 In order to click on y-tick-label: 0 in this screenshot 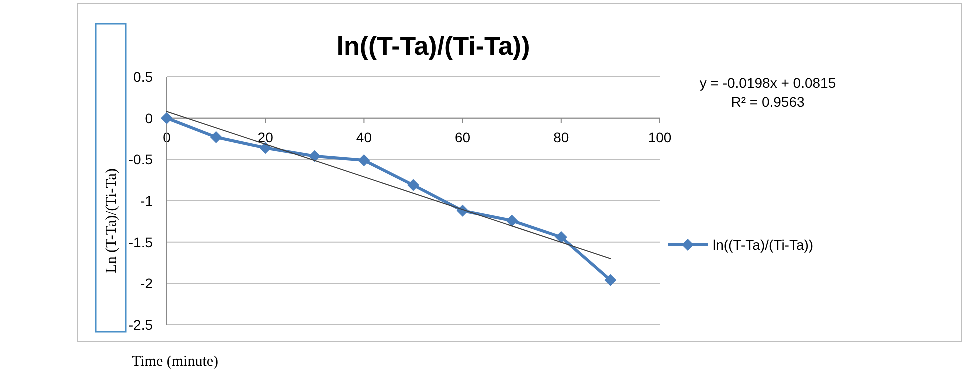, I will do `click(149, 118)`.